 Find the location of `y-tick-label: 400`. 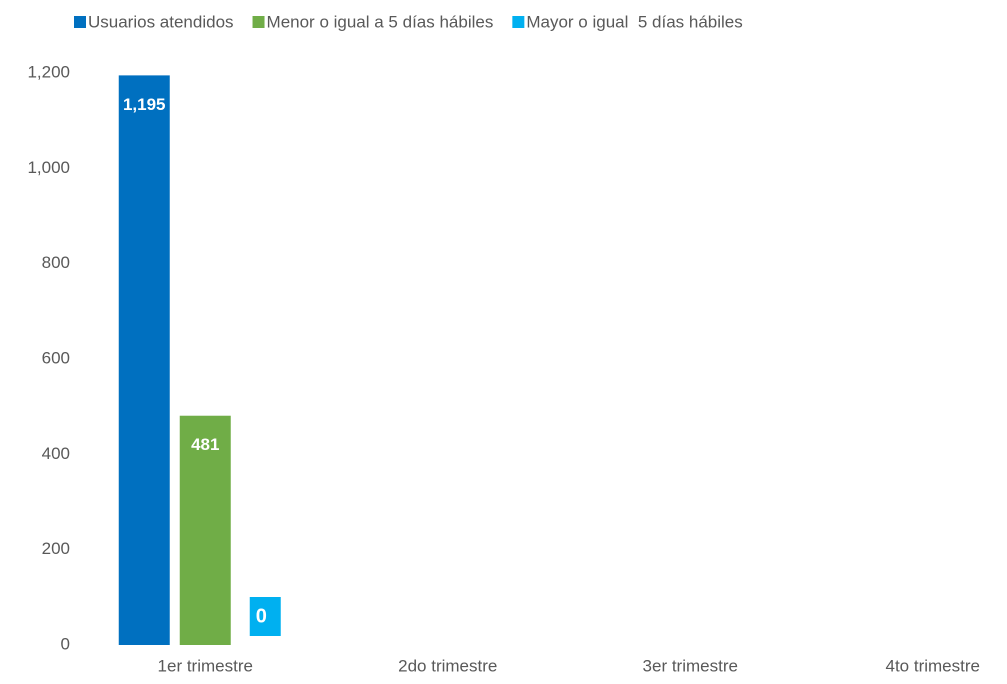

y-tick-label: 400 is located at coordinates (56, 453).